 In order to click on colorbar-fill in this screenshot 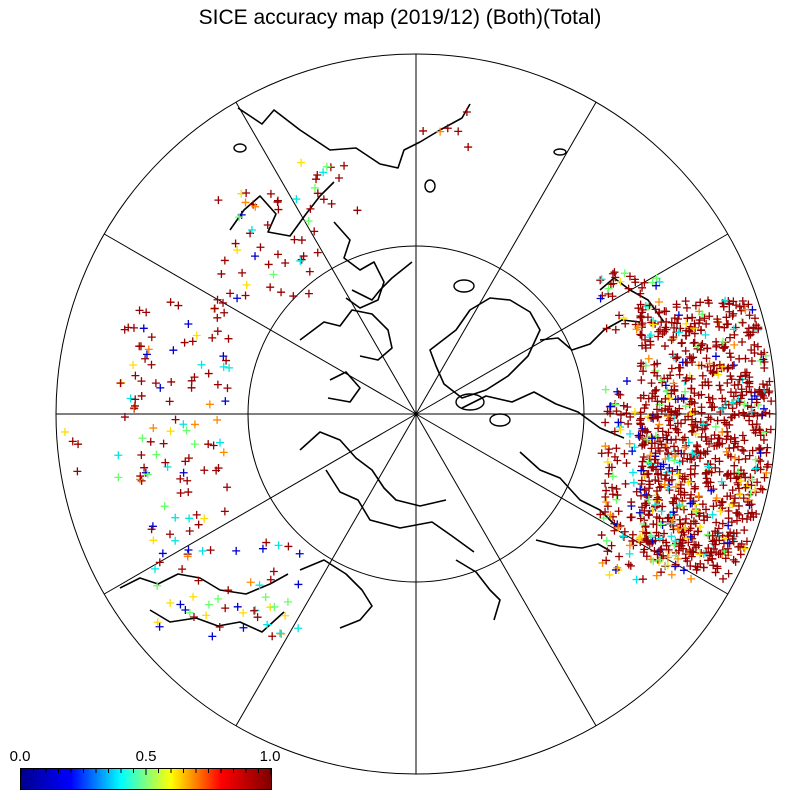, I will do `click(146, 779)`.